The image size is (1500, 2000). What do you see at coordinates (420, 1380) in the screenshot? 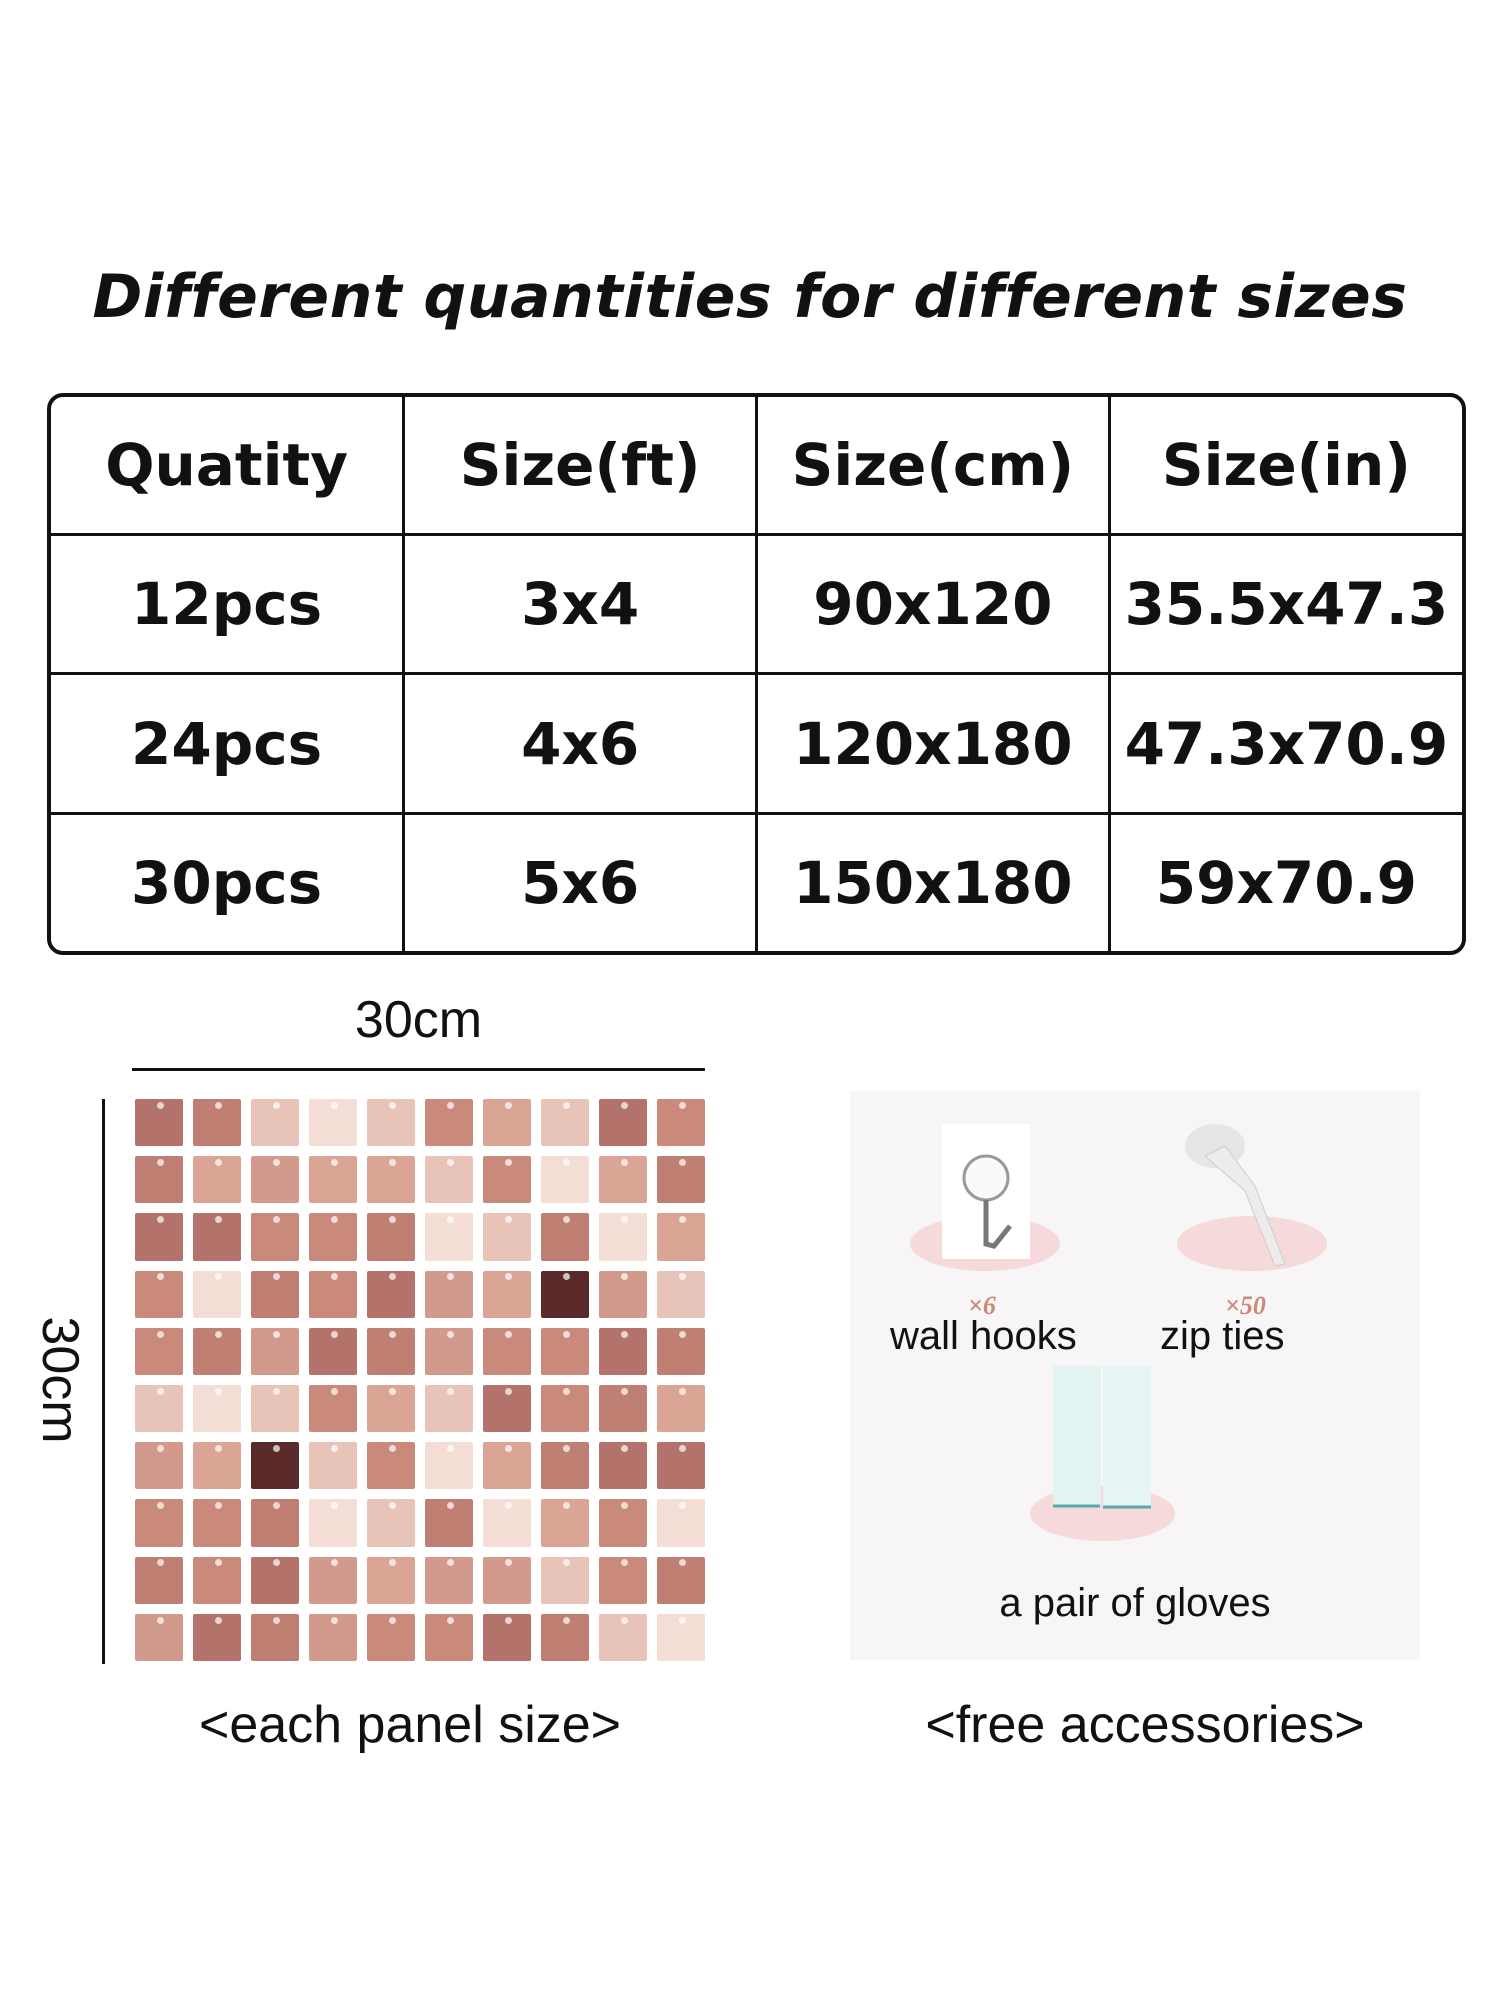
I see `sequin-panel-image` at bounding box center [420, 1380].